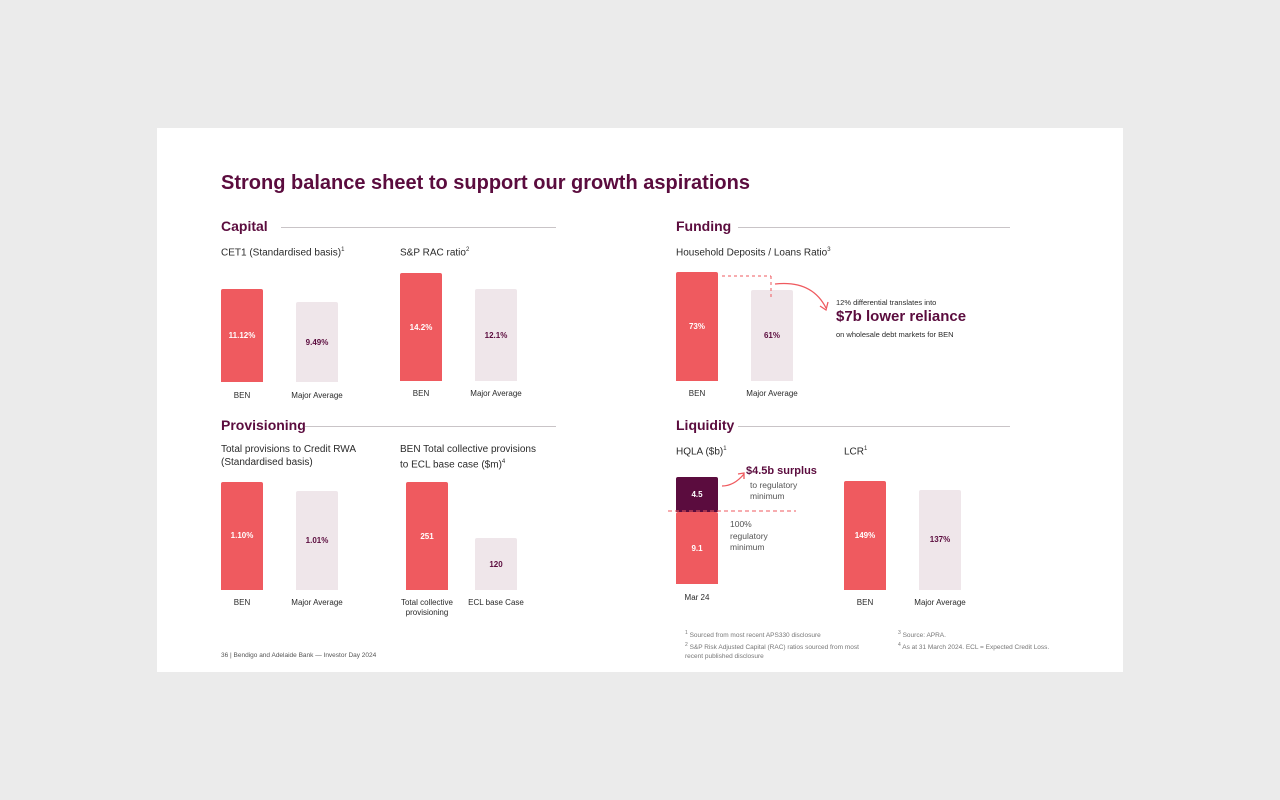 Image resolution: width=1280 pixels, height=800 pixels. Describe the element at coordinates (244, 226) in the screenshot. I see `section-capital: Capital` at that location.